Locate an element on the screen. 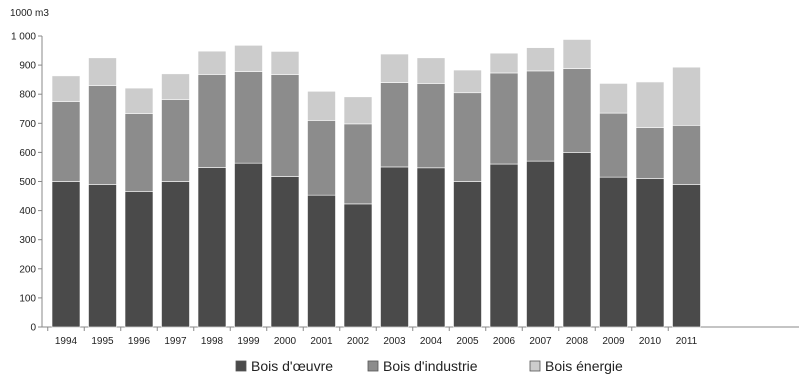  x-tick-label: 1998 is located at coordinates (212, 341).